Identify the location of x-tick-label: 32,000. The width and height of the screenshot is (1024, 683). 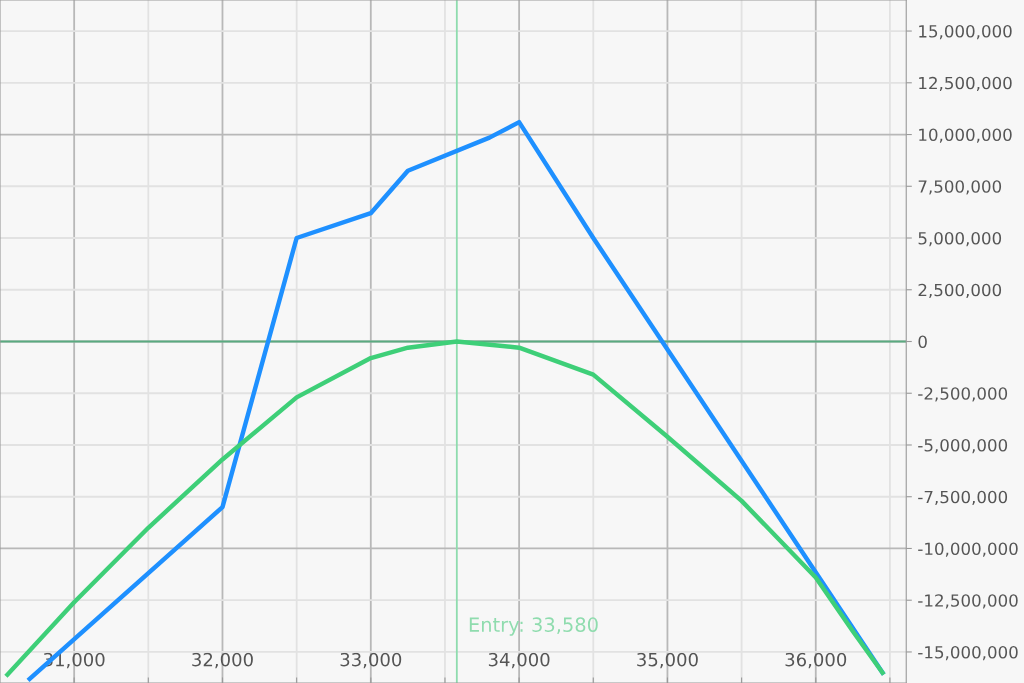
(222, 660).